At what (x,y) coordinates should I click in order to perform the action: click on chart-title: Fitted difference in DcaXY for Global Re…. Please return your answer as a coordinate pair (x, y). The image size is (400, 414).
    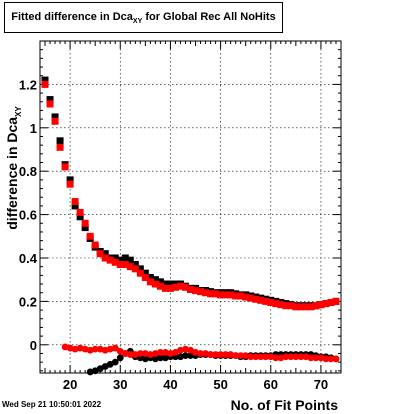
    Looking at the image, I should click on (143, 18).